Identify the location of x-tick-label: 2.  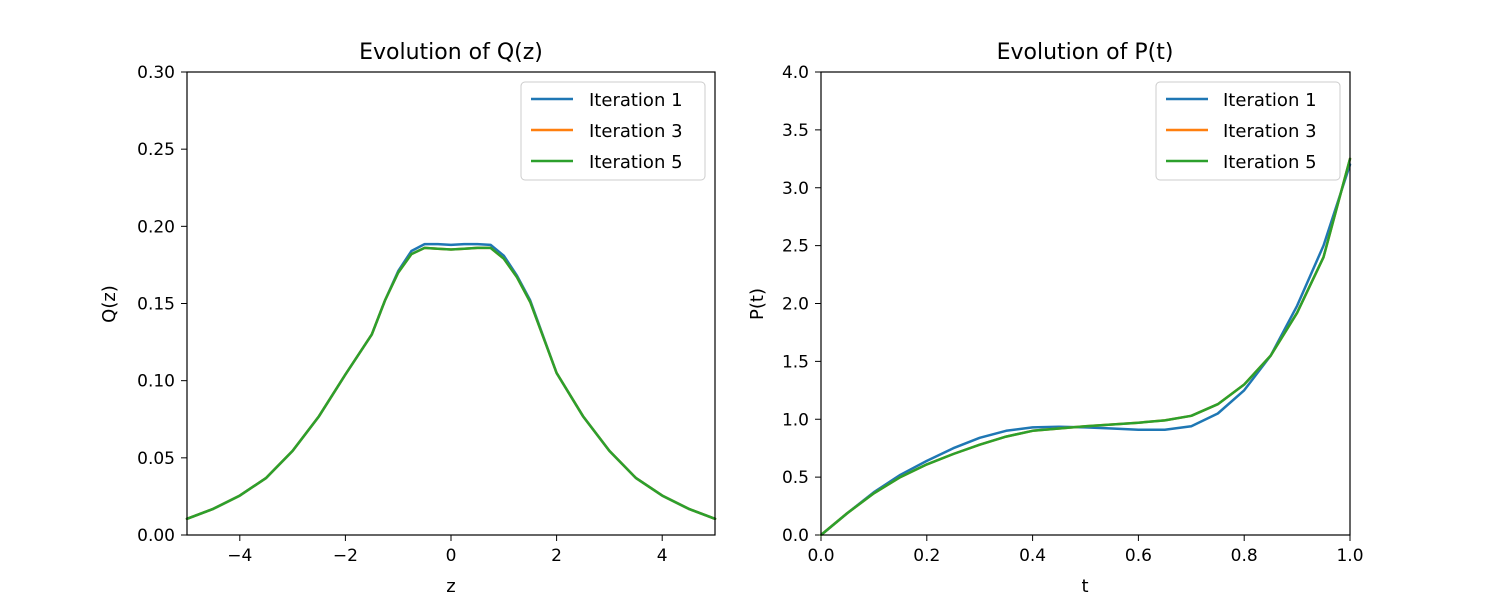
(556, 556).